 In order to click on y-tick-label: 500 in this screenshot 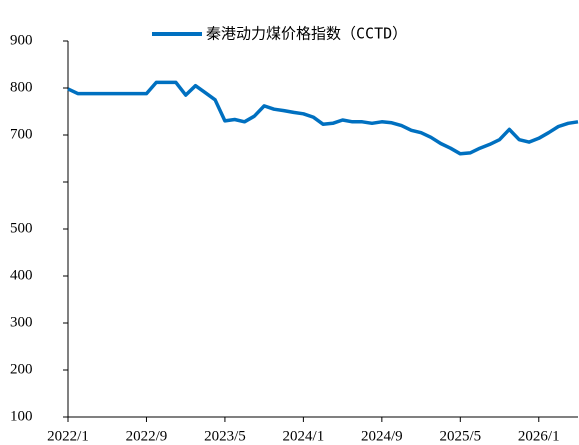, I will do `click(21, 228)`.